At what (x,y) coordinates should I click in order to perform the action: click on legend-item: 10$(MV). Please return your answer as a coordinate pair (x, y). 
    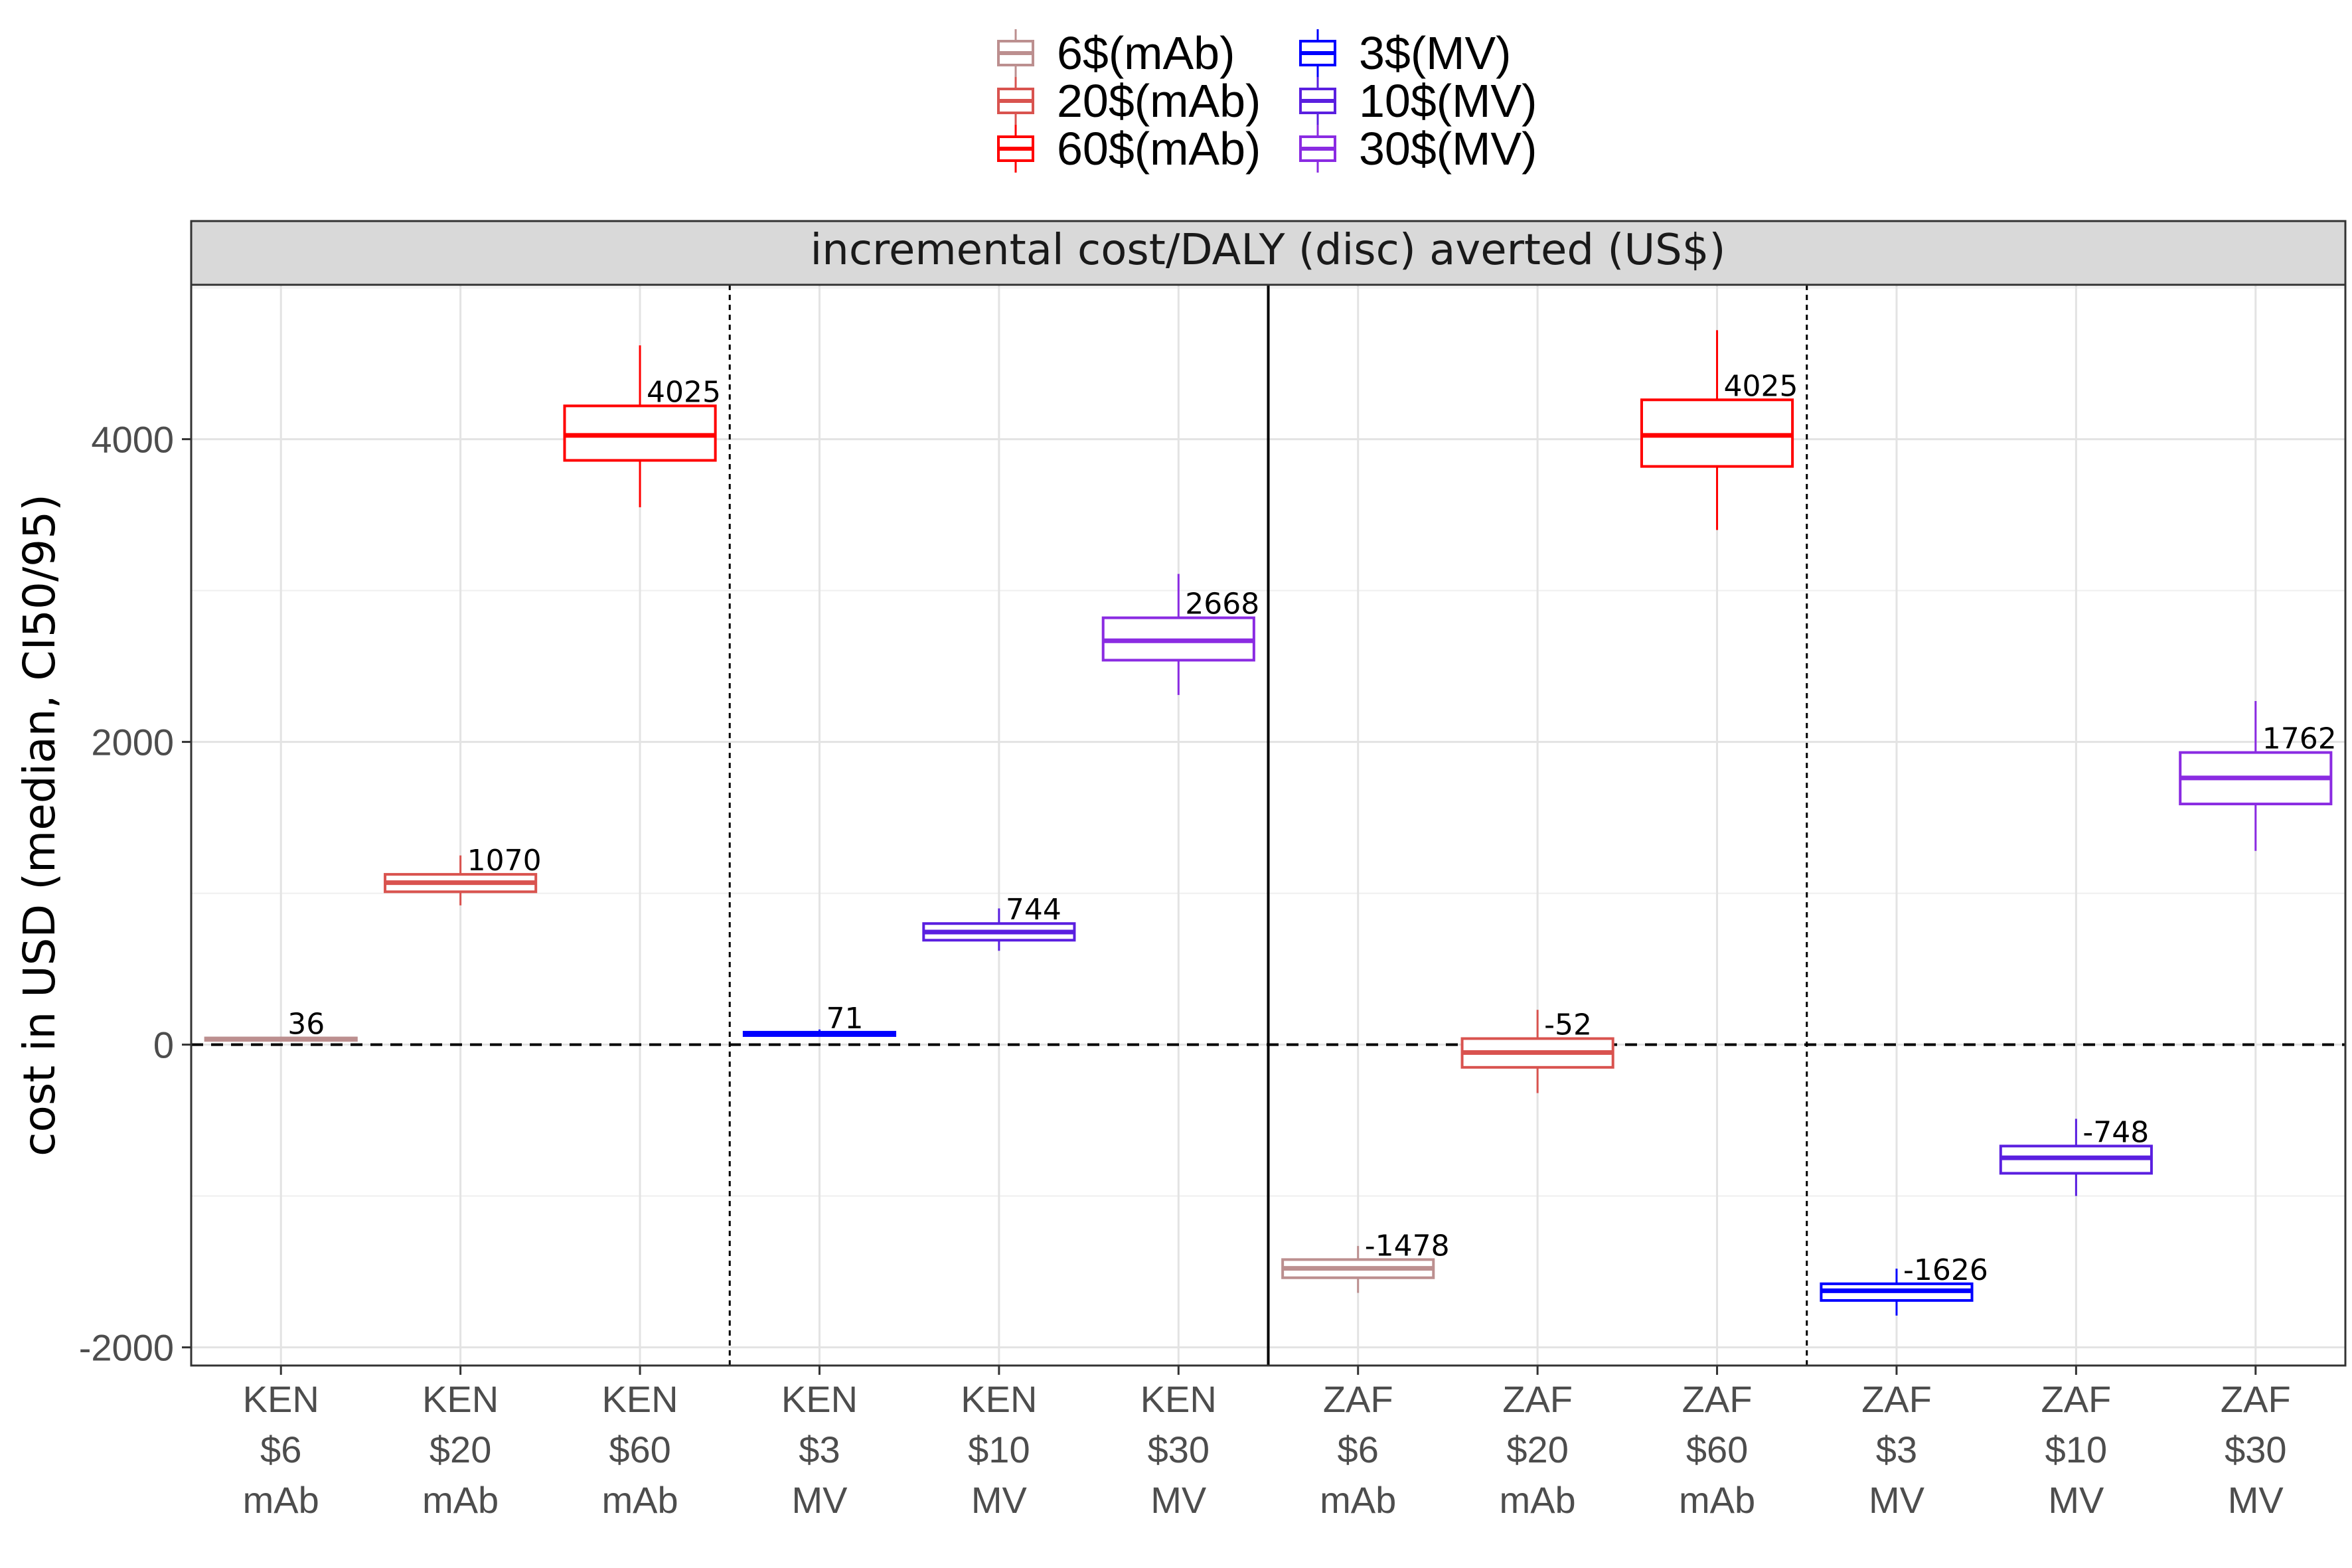
    Looking at the image, I should click on (1418, 101).